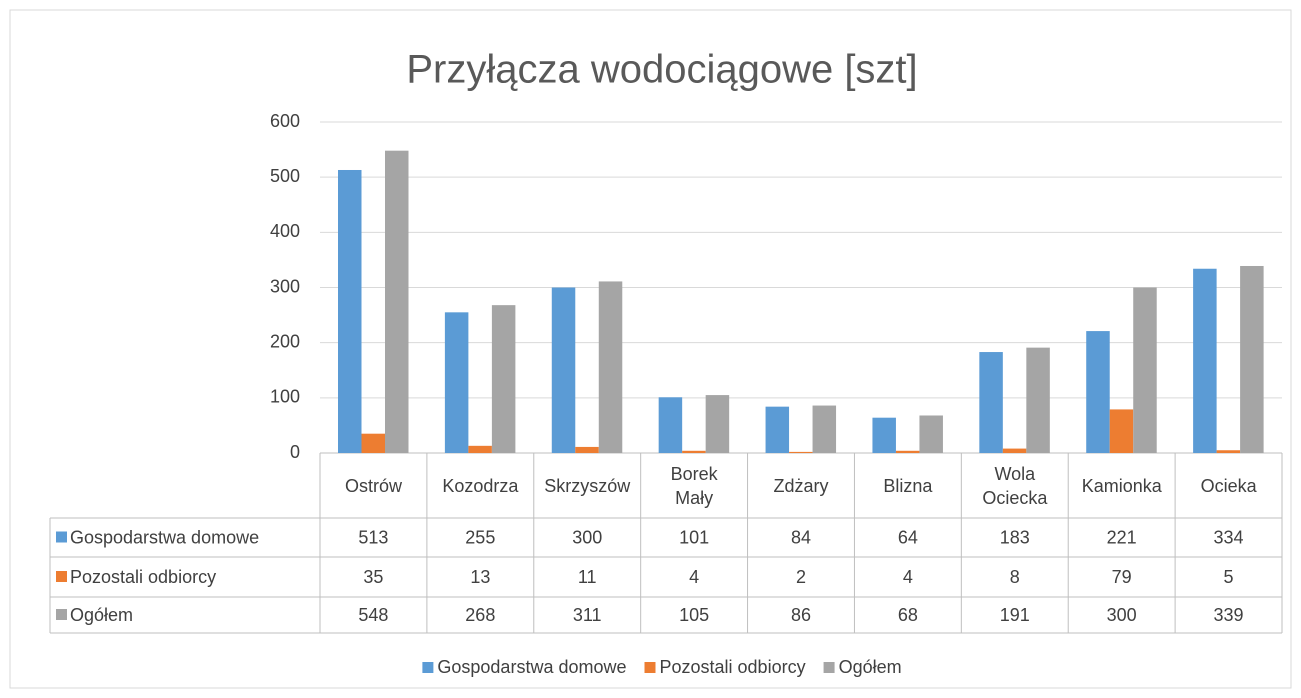 The image size is (1301, 698). What do you see at coordinates (1122, 537) in the screenshot?
I see `table-value: 221` at bounding box center [1122, 537].